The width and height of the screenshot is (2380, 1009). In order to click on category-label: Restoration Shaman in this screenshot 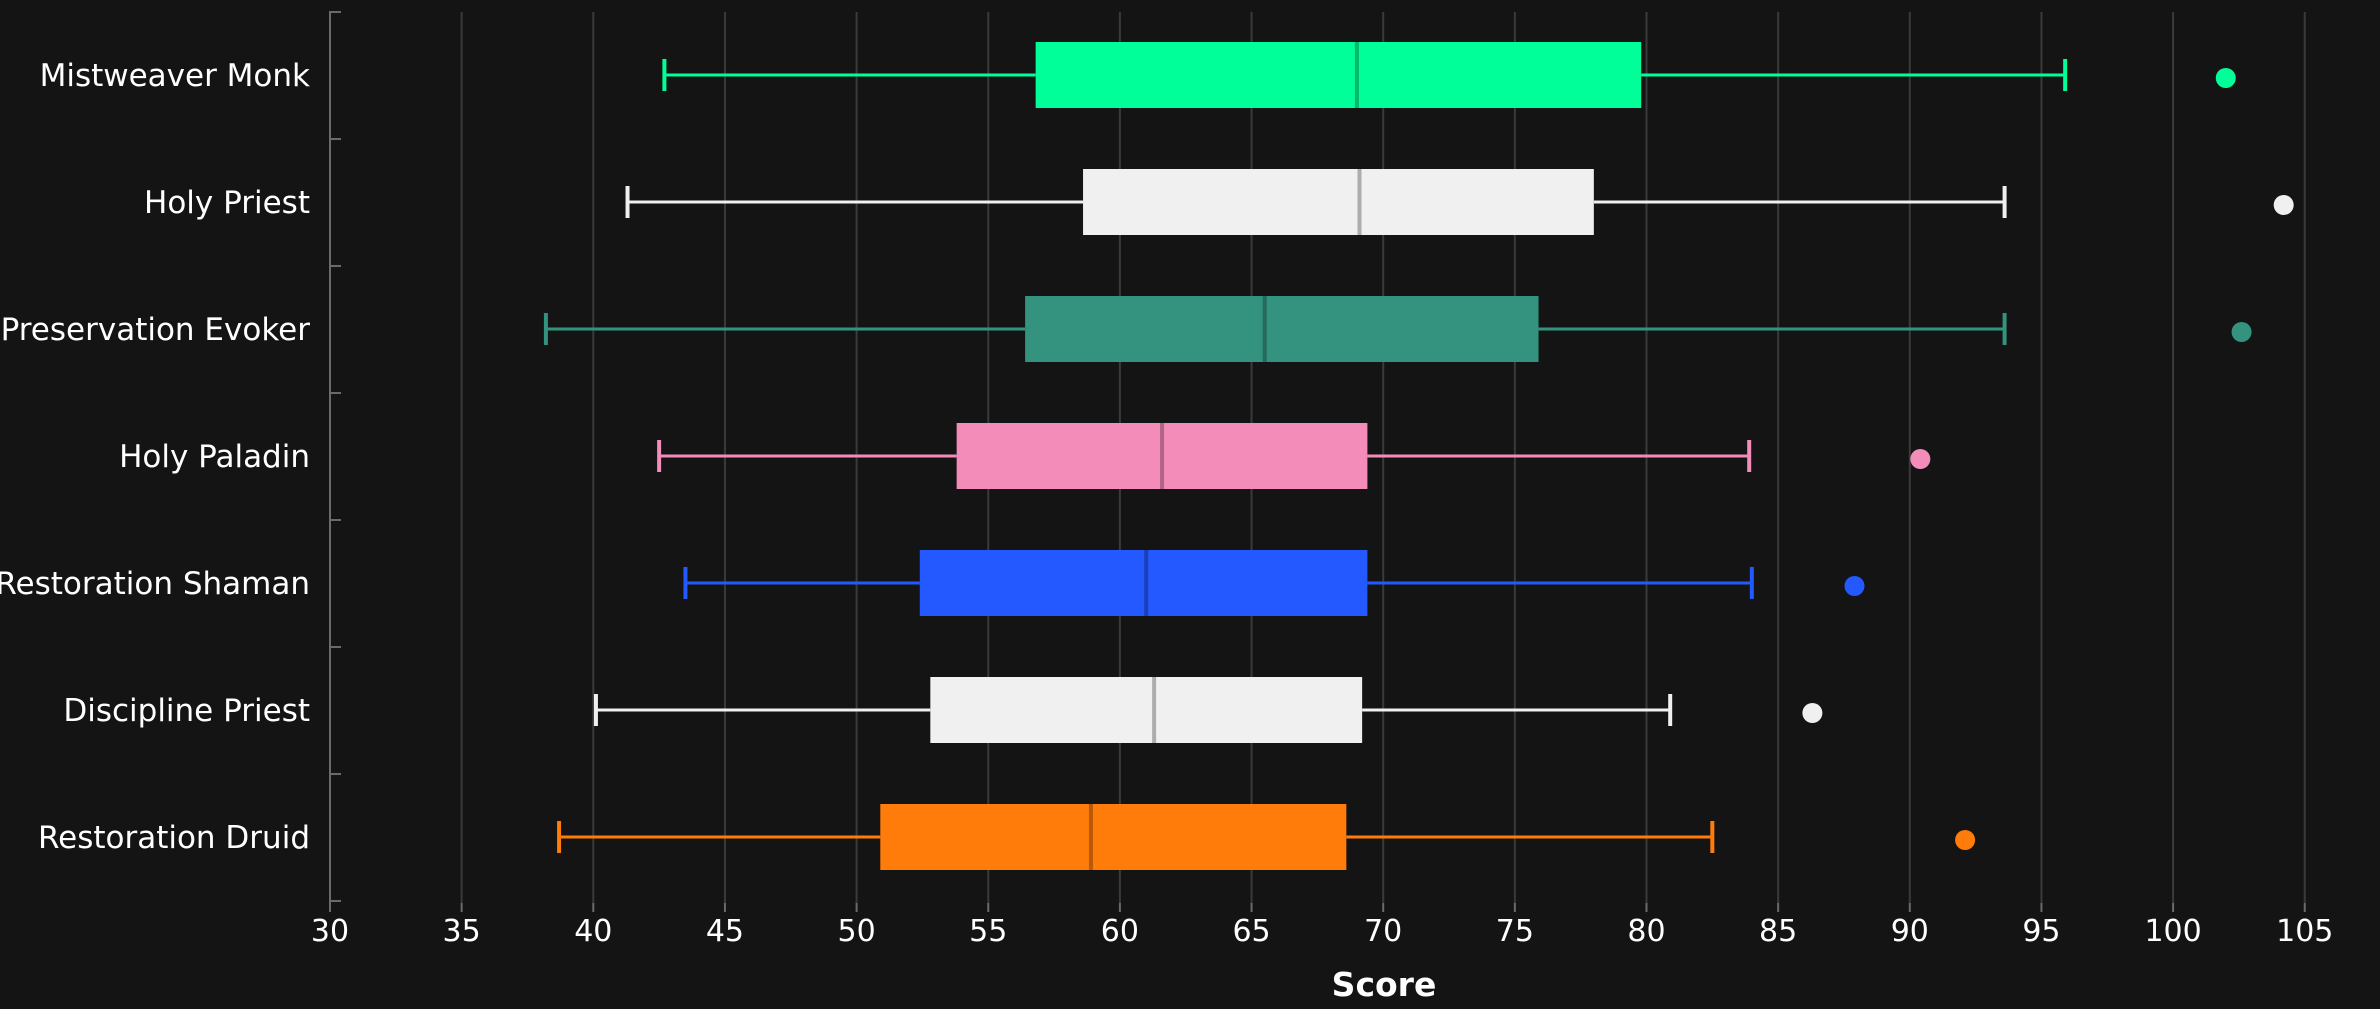, I will do `click(155, 584)`.